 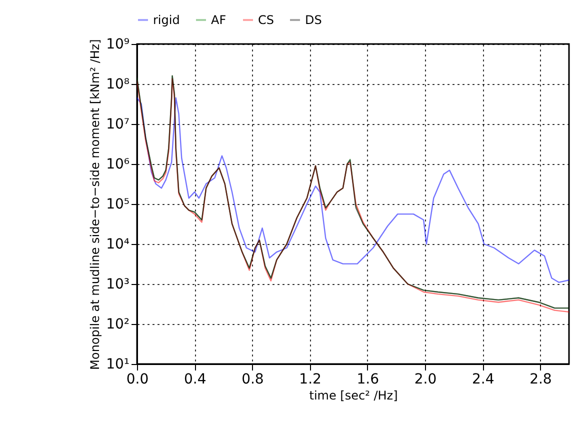 What do you see at coordinates (137, 380) in the screenshot?
I see `x-tick-label: 0.0` at bounding box center [137, 380].